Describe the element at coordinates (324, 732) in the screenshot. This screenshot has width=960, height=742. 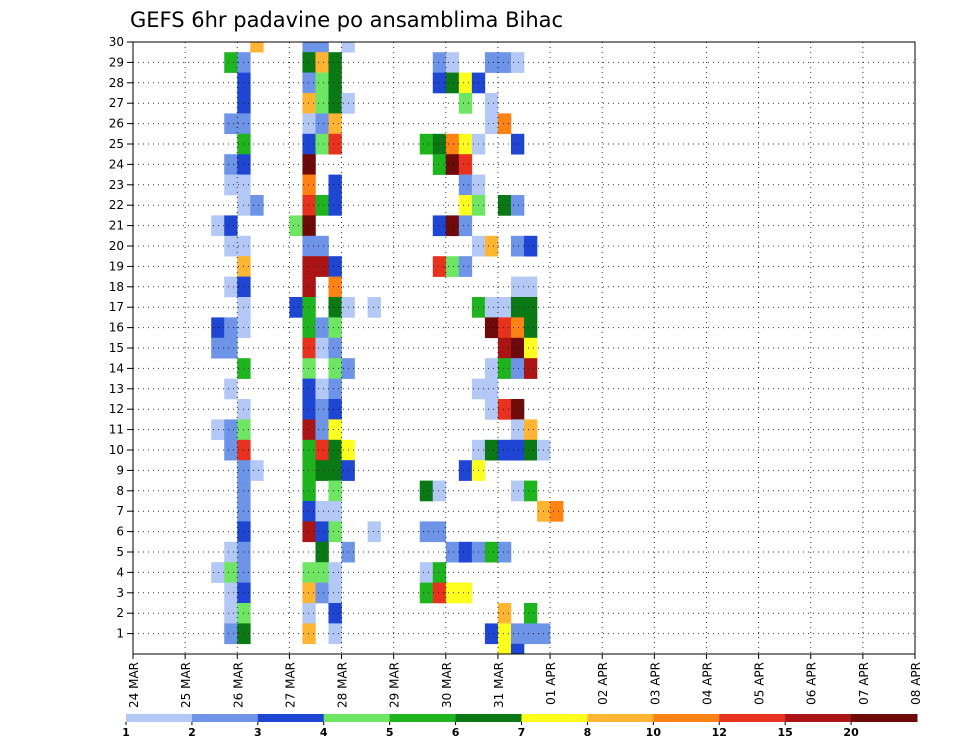
I see `colorbar-label: 4` at that location.